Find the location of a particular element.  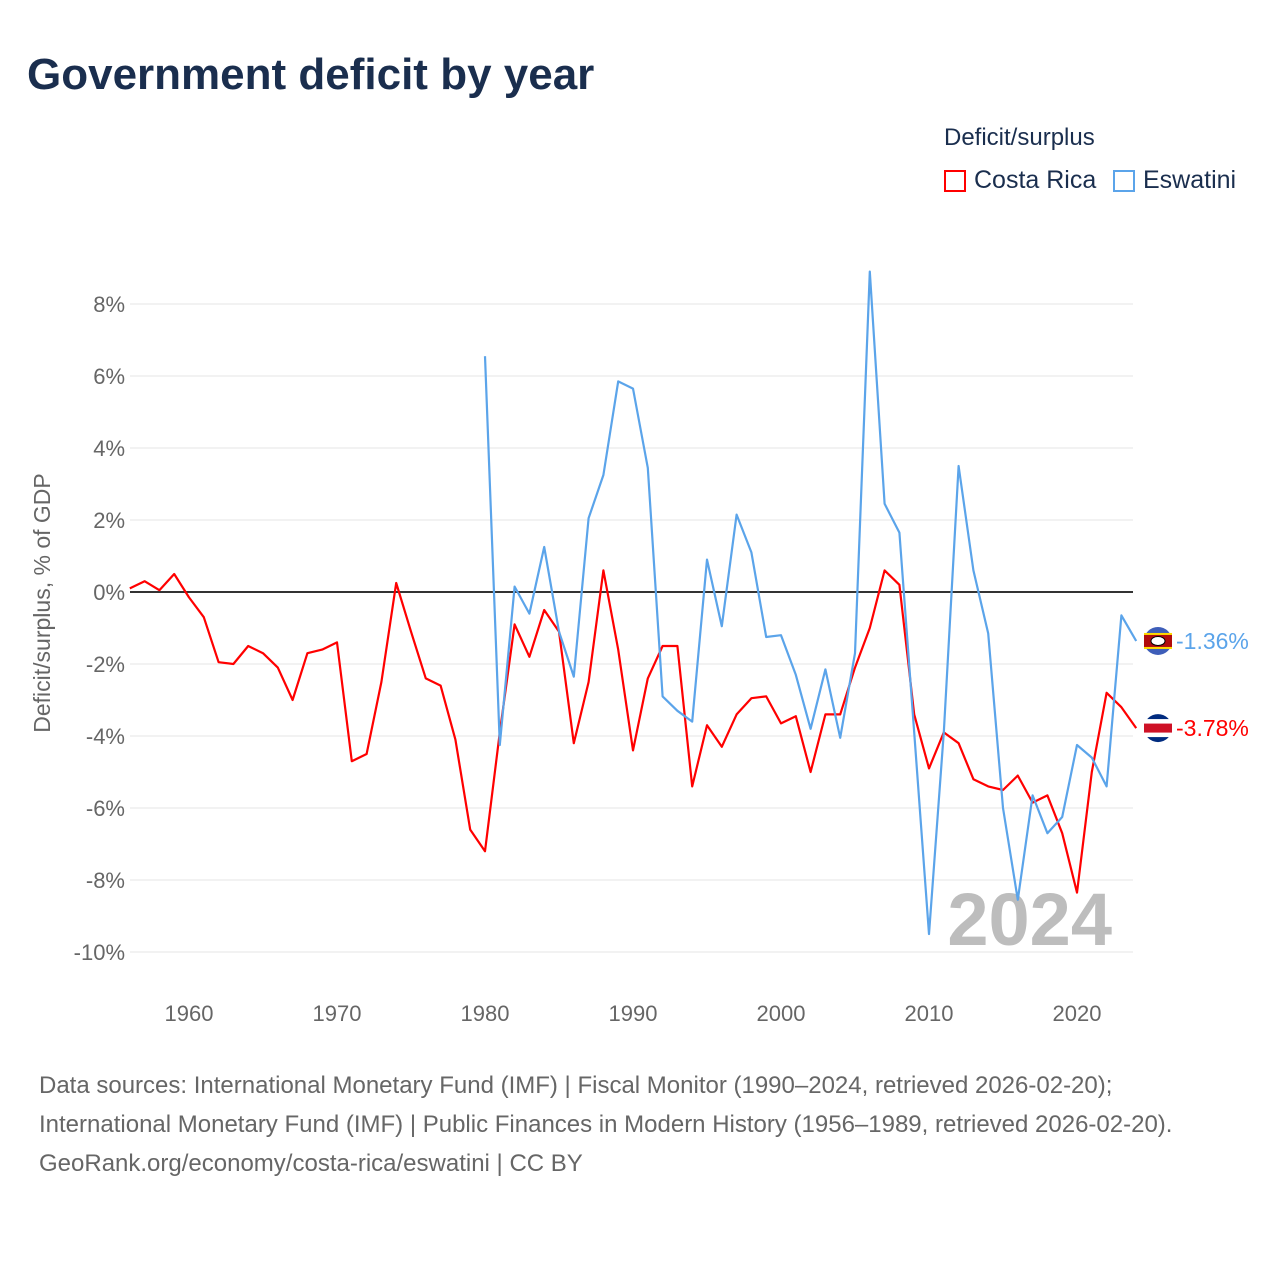

x-tick-label: 2020 is located at coordinates (1077, 1013).